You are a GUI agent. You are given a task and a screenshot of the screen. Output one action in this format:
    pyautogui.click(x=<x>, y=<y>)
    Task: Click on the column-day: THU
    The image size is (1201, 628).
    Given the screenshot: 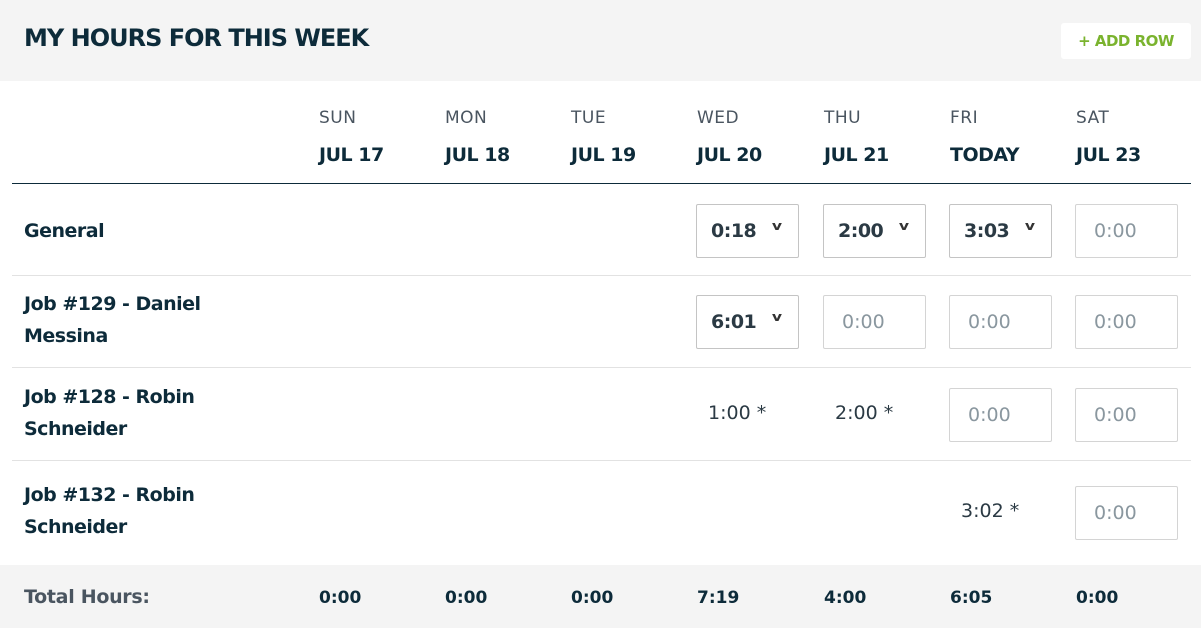 What is the action you would take?
    pyautogui.click(x=843, y=118)
    